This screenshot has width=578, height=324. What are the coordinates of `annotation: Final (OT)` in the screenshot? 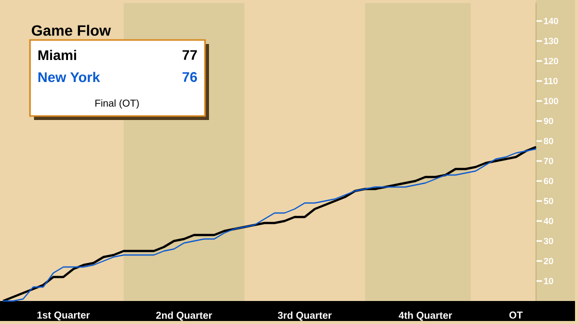 It's located at (117, 104).